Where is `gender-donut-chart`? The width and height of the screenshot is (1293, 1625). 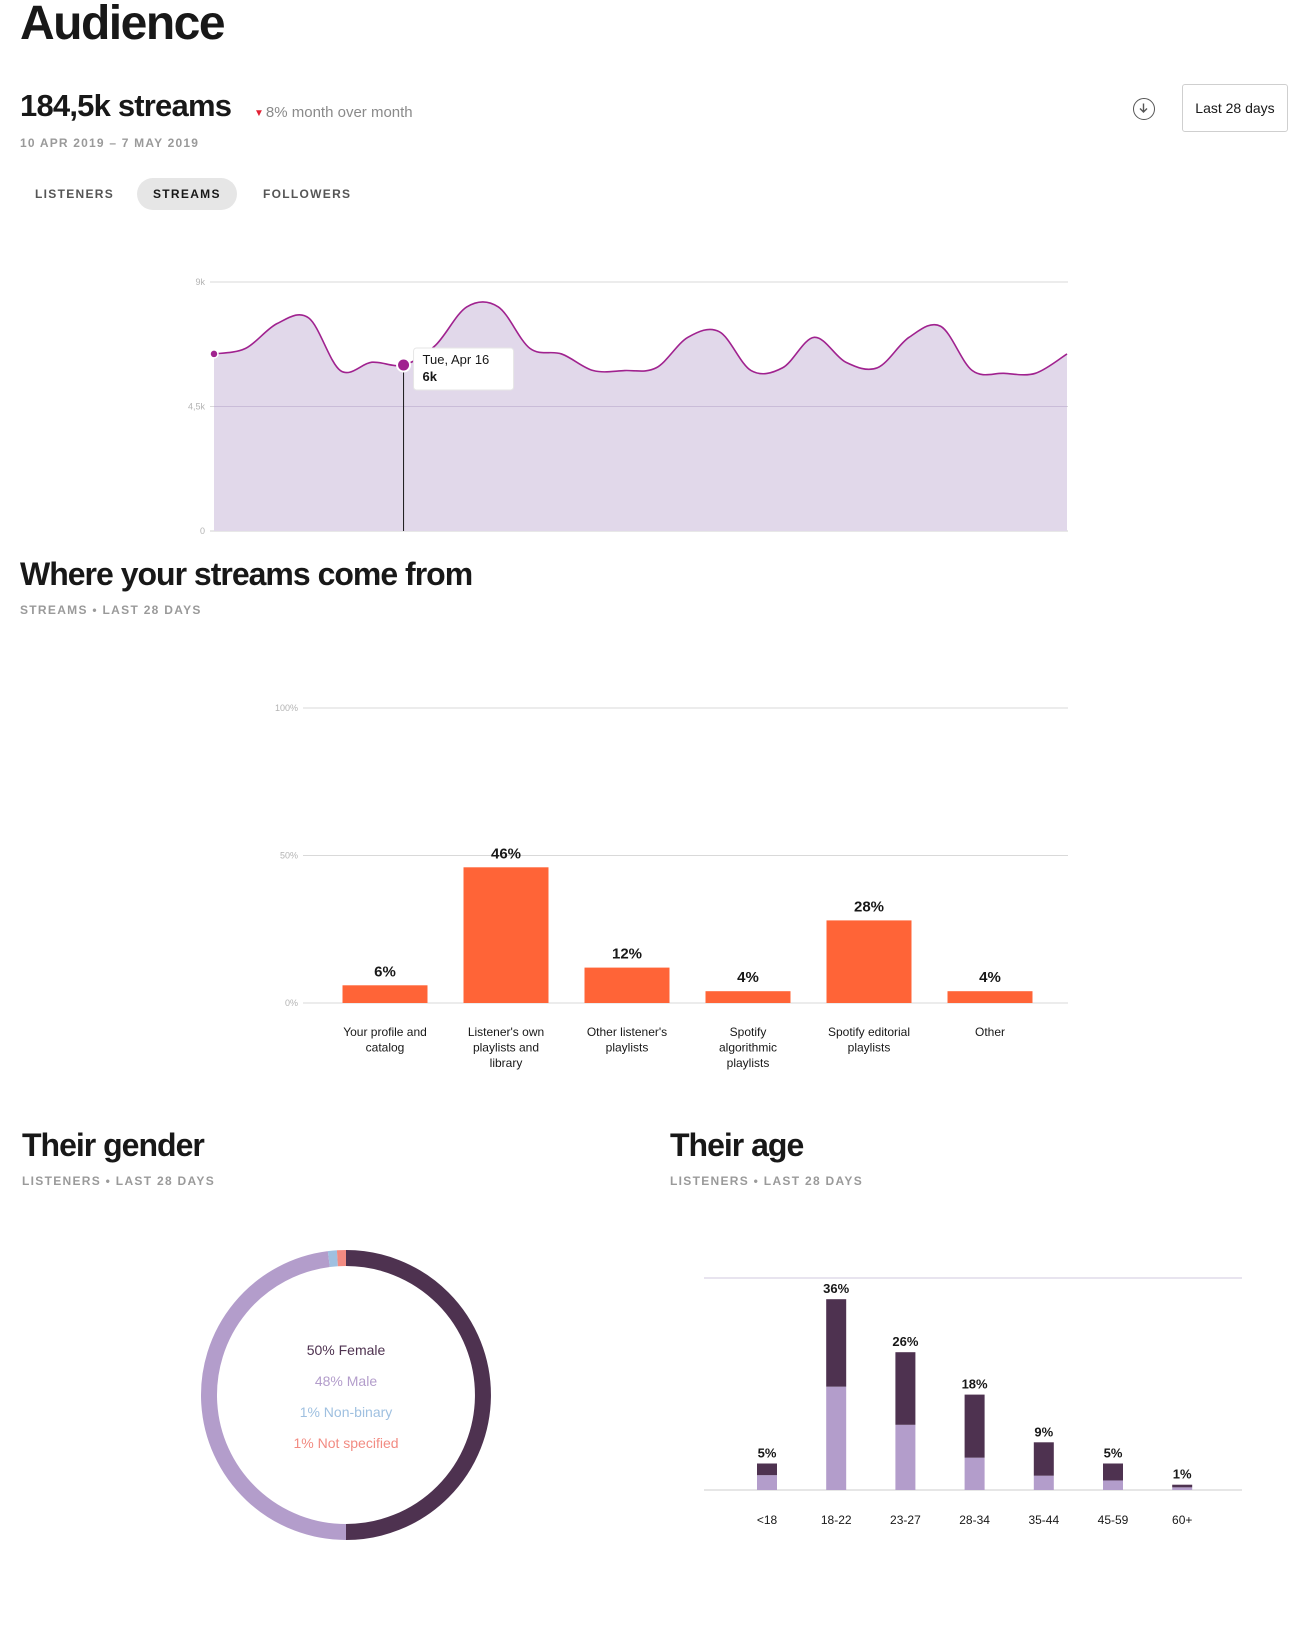 gender-donut-chart is located at coordinates (346, 1395).